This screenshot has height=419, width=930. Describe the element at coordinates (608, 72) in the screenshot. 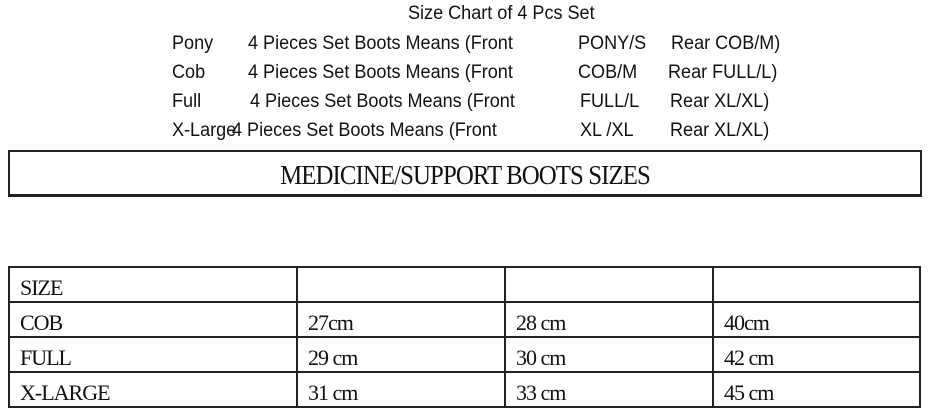

I see `set-front: COB/M` at that location.